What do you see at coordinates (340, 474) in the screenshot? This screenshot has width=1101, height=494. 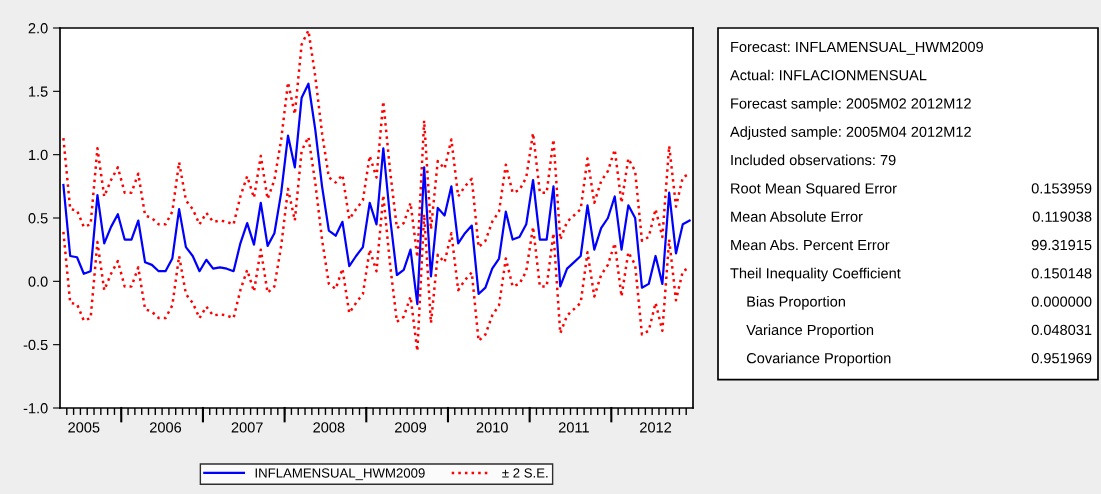 I see `legend-label: INFLAMENSUAL_HWM2009` at bounding box center [340, 474].